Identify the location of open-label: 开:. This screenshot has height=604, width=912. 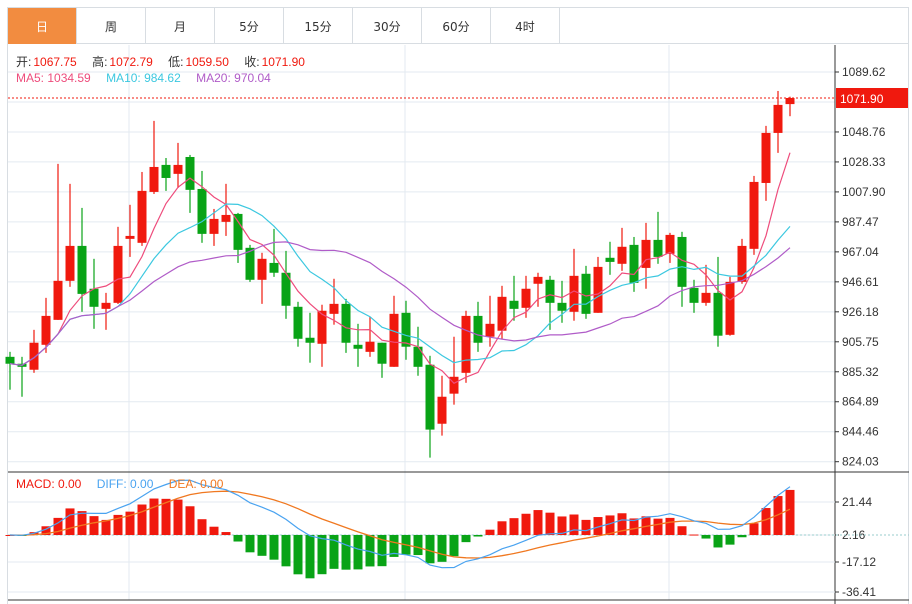
(24, 62).